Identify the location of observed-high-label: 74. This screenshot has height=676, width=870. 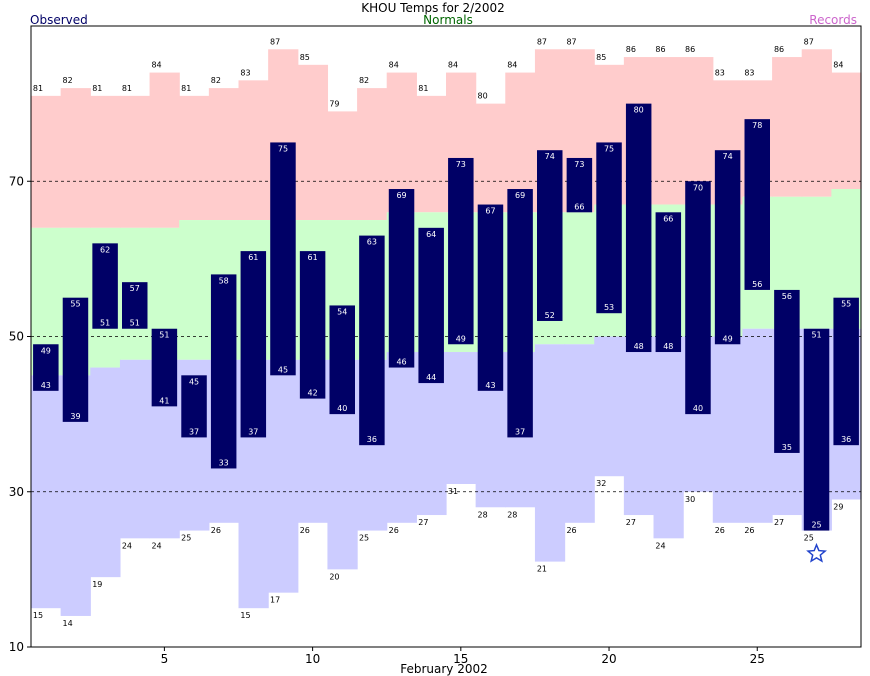
(728, 156).